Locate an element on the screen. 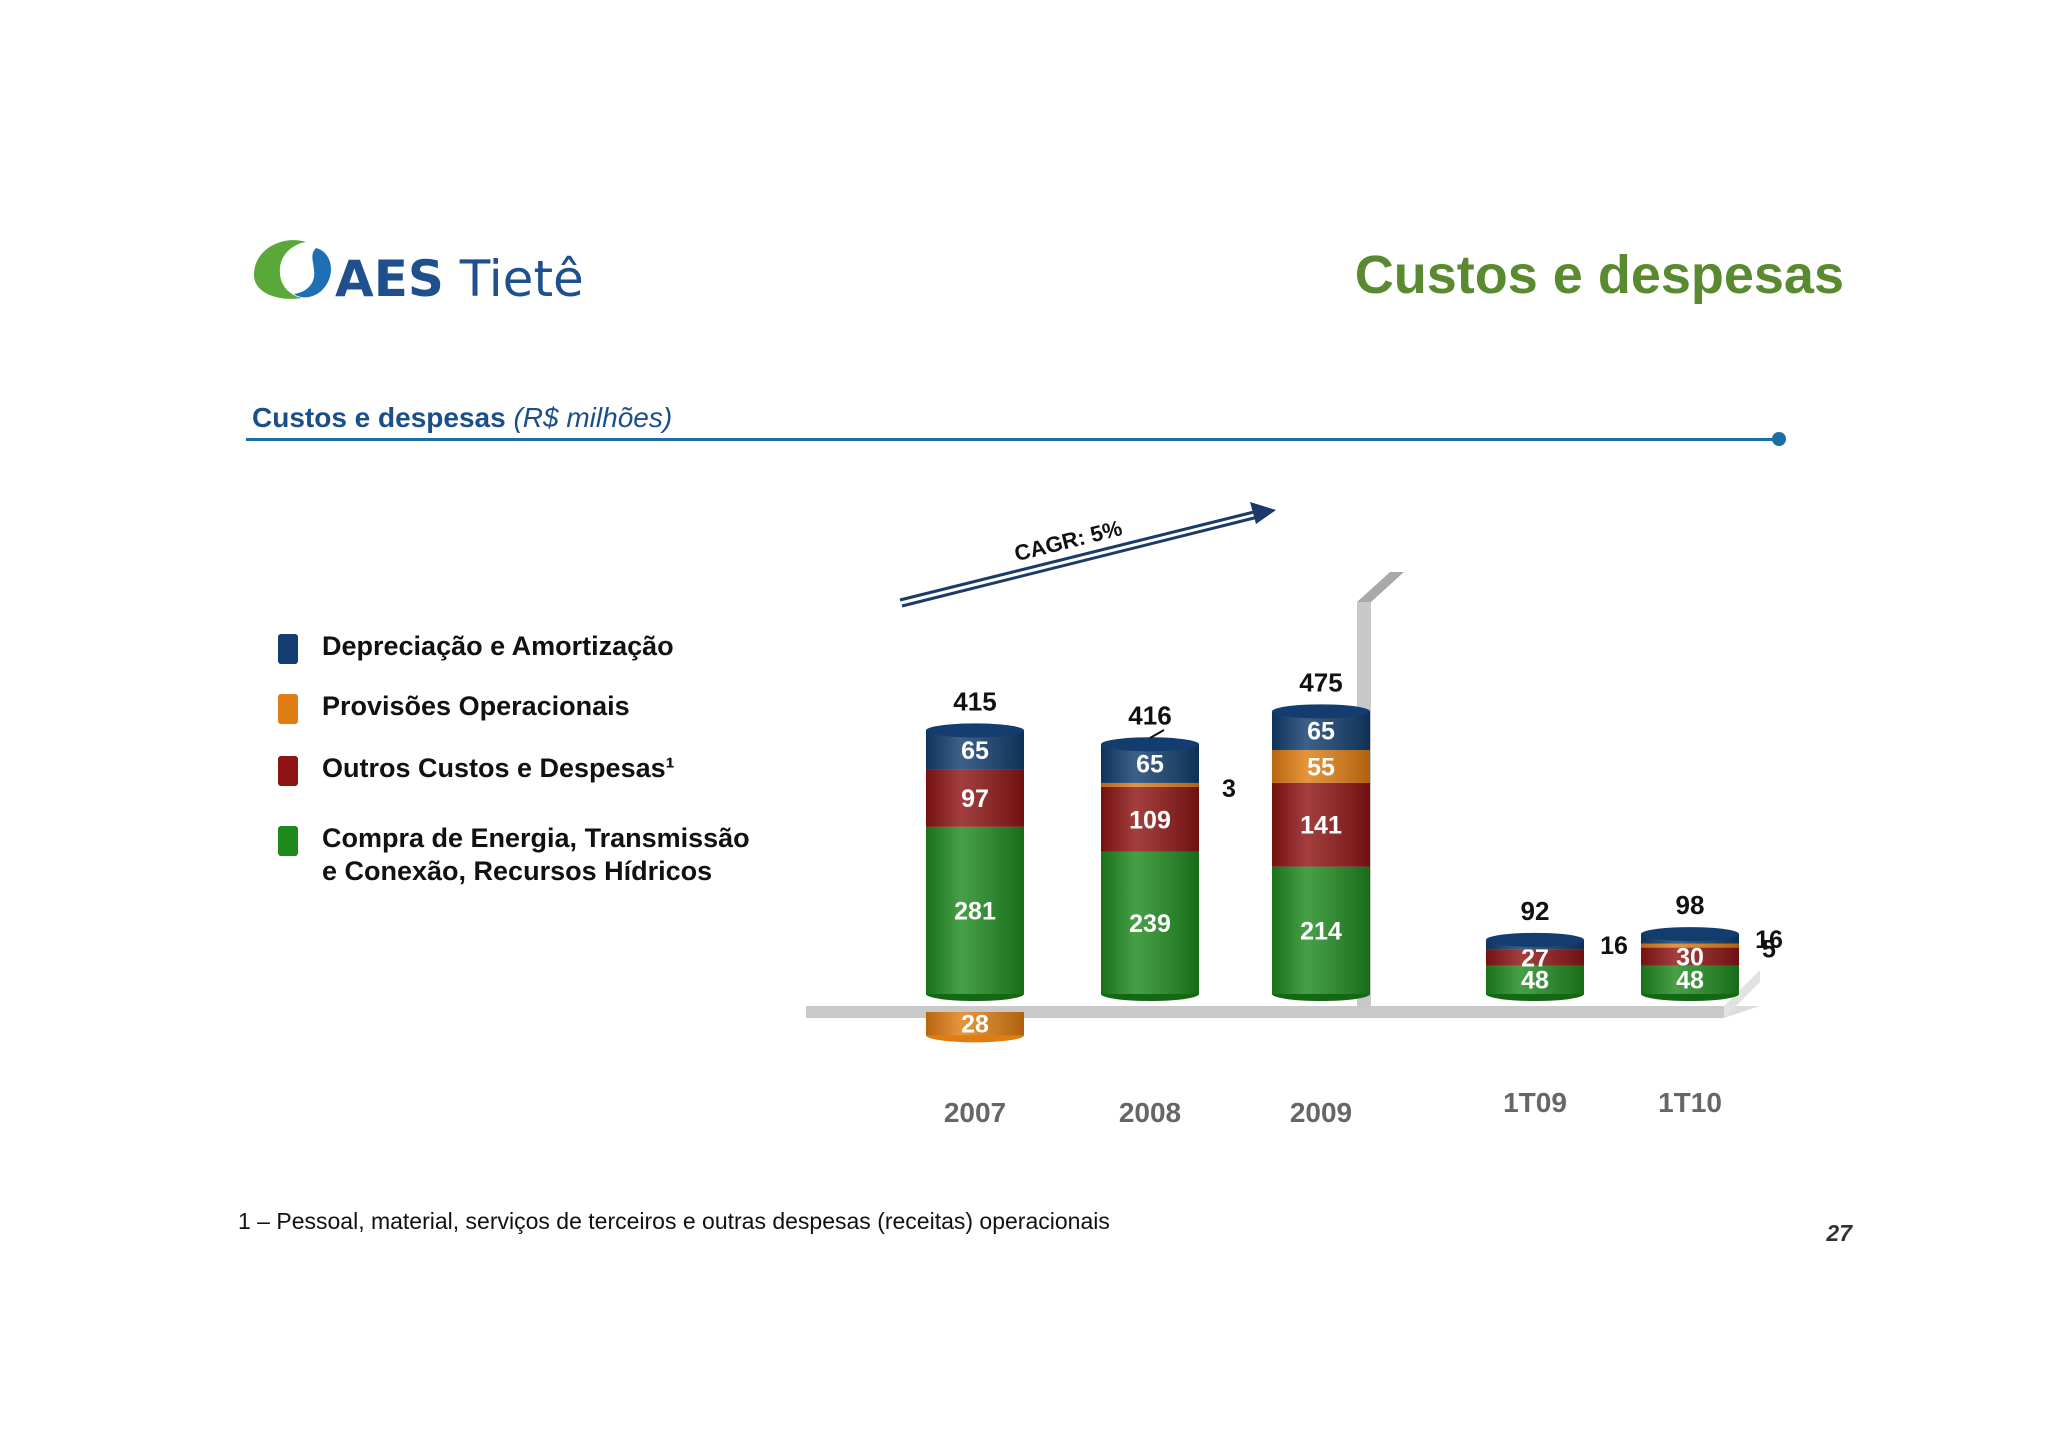 The height and width of the screenshot is (1448, 2048). period-separator-top is located at coordinates (1380, 587).